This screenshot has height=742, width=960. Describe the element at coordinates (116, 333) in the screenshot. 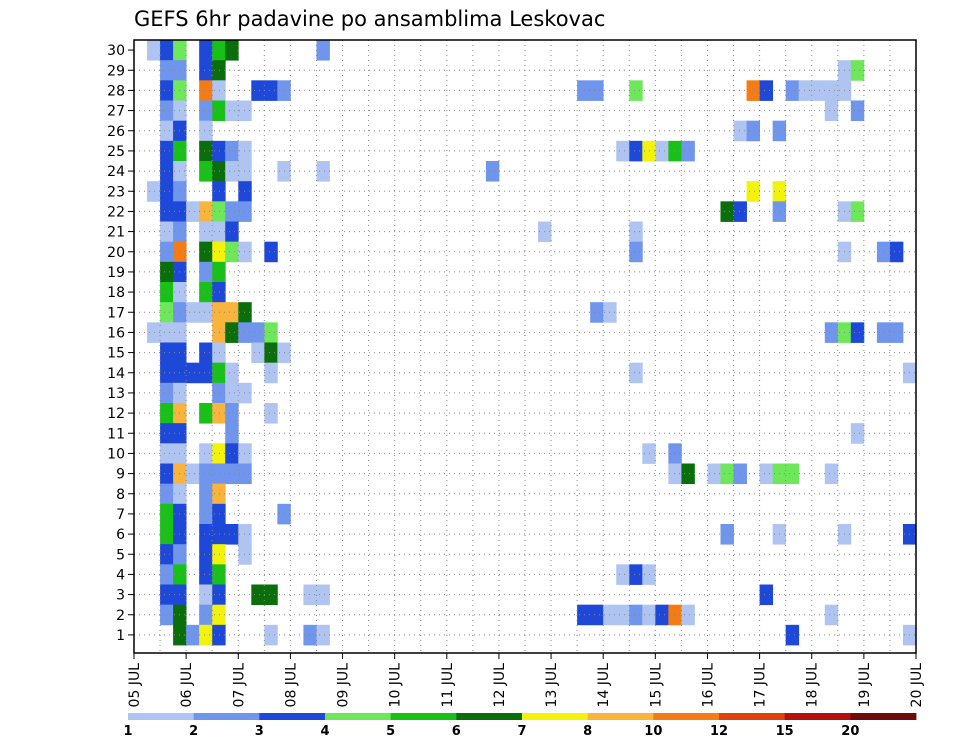

I see `y-tick-label-16: 16` at that location.